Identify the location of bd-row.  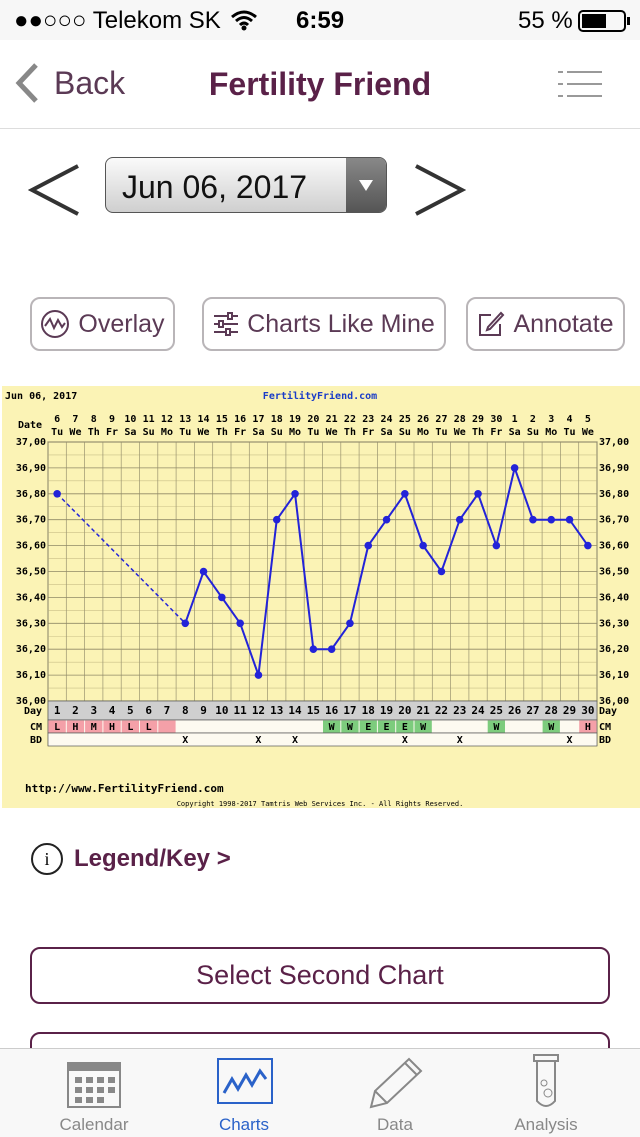
(322, 739).